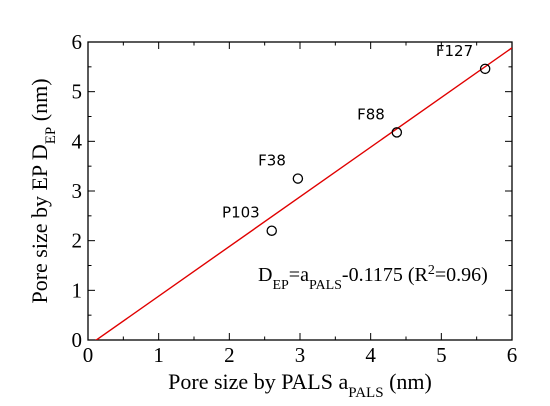 The image size is (550, 406). What do you see at coordinates (512, 355) in the screenshot?
I see `x-tick-label: 6` at bounding box center [512, 355].